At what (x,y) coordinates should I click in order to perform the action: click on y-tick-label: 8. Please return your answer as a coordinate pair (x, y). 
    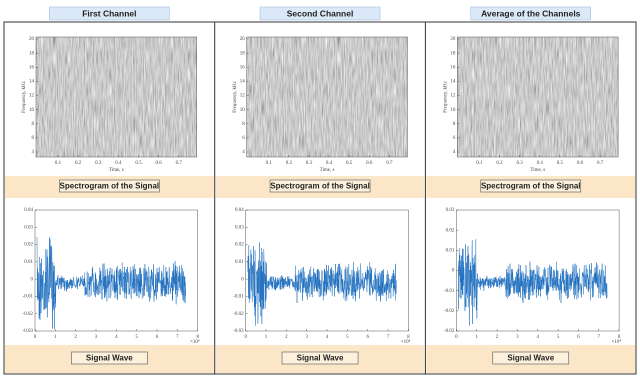
    Looking at the image, I should click on (454, 124).